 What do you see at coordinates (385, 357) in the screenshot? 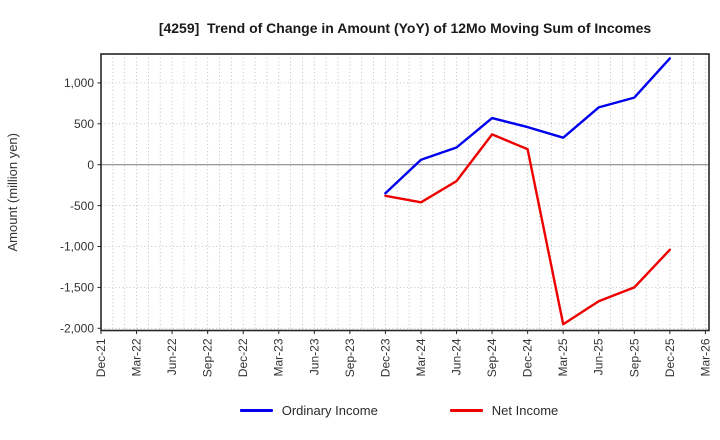
I see `x-tick-label: Dec-23` at bounding box center [385, 357].